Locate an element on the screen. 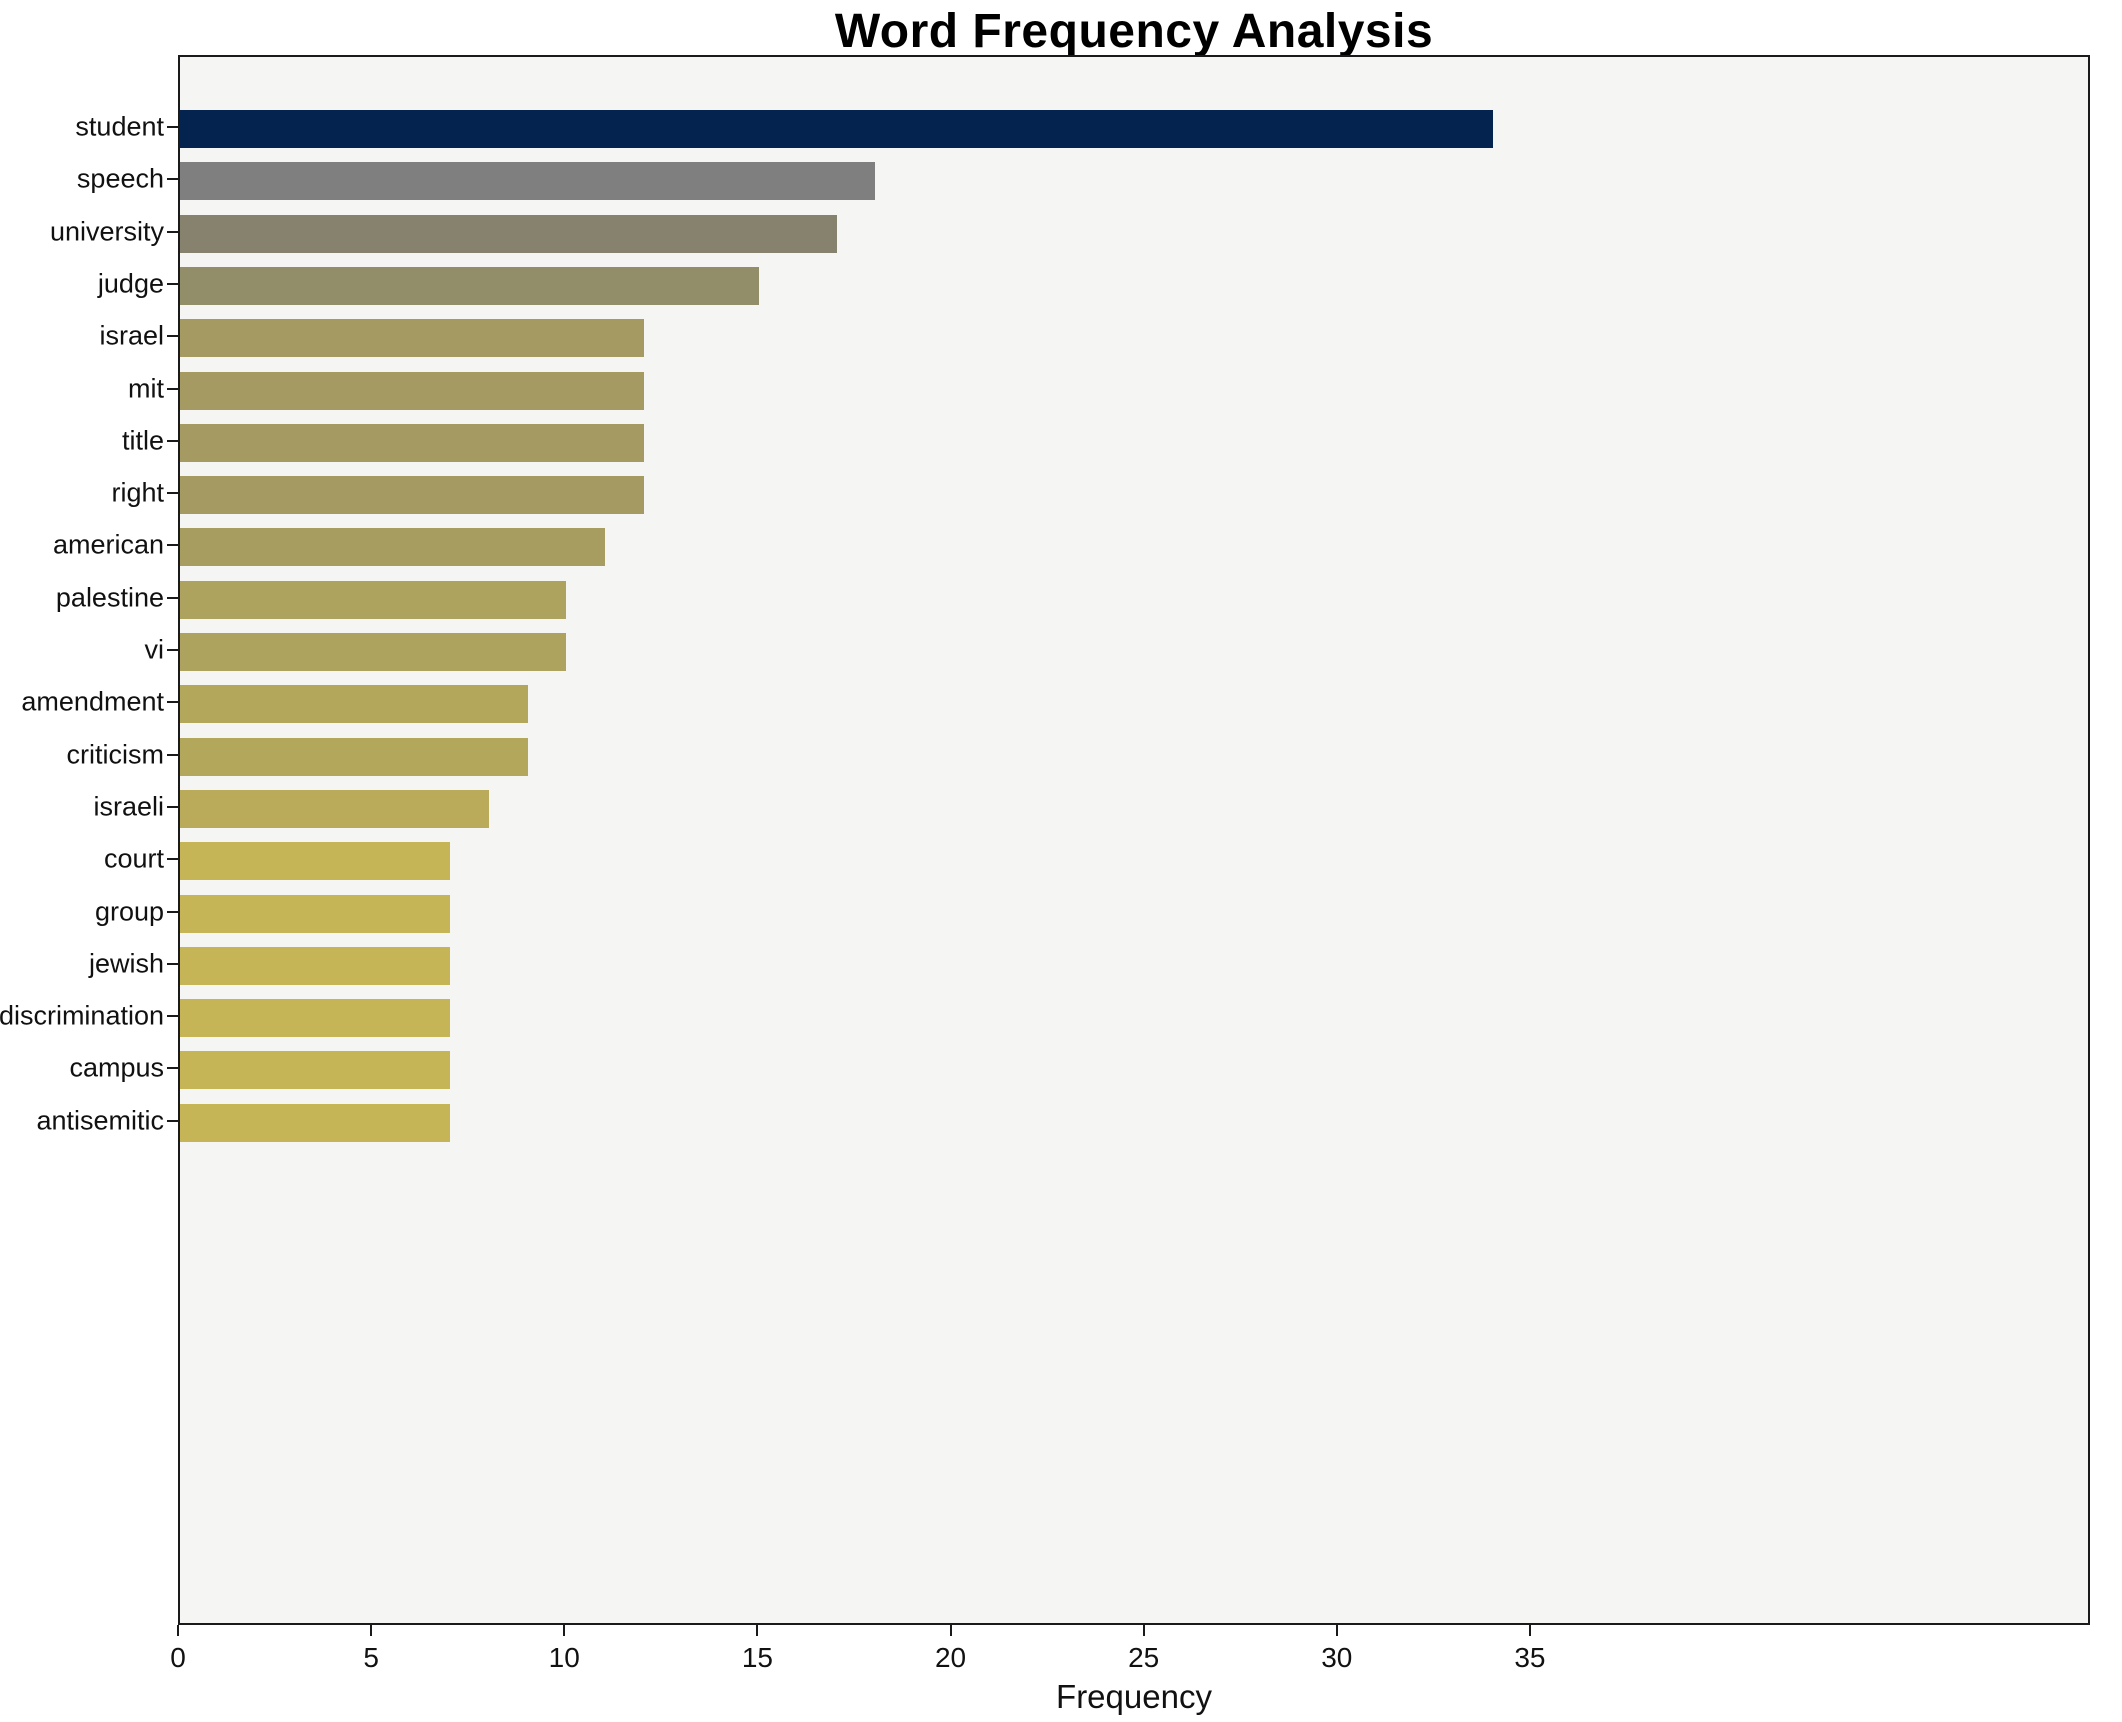  x-tick-label-10: 10 is located at coordinates (564, 1657).